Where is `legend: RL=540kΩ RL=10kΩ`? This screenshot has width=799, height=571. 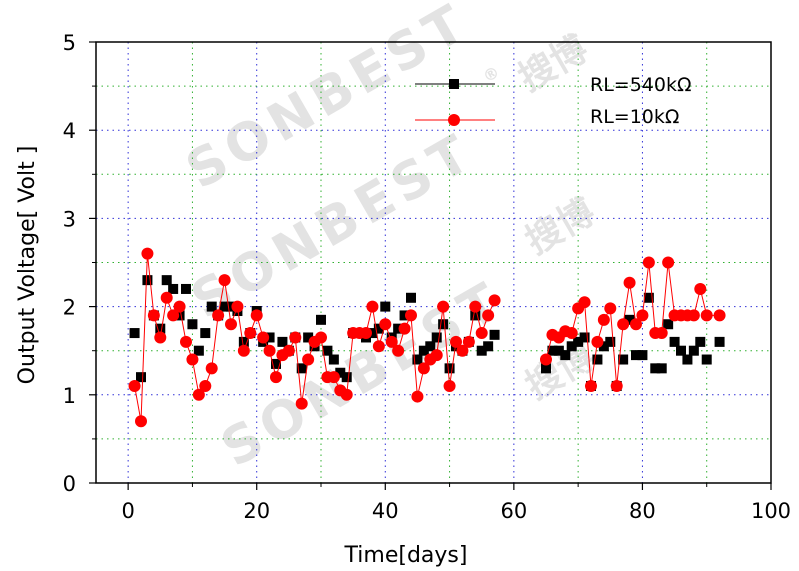 legend: RL=540kΩ RL=10kΩ is located at coordinates (553, 101).